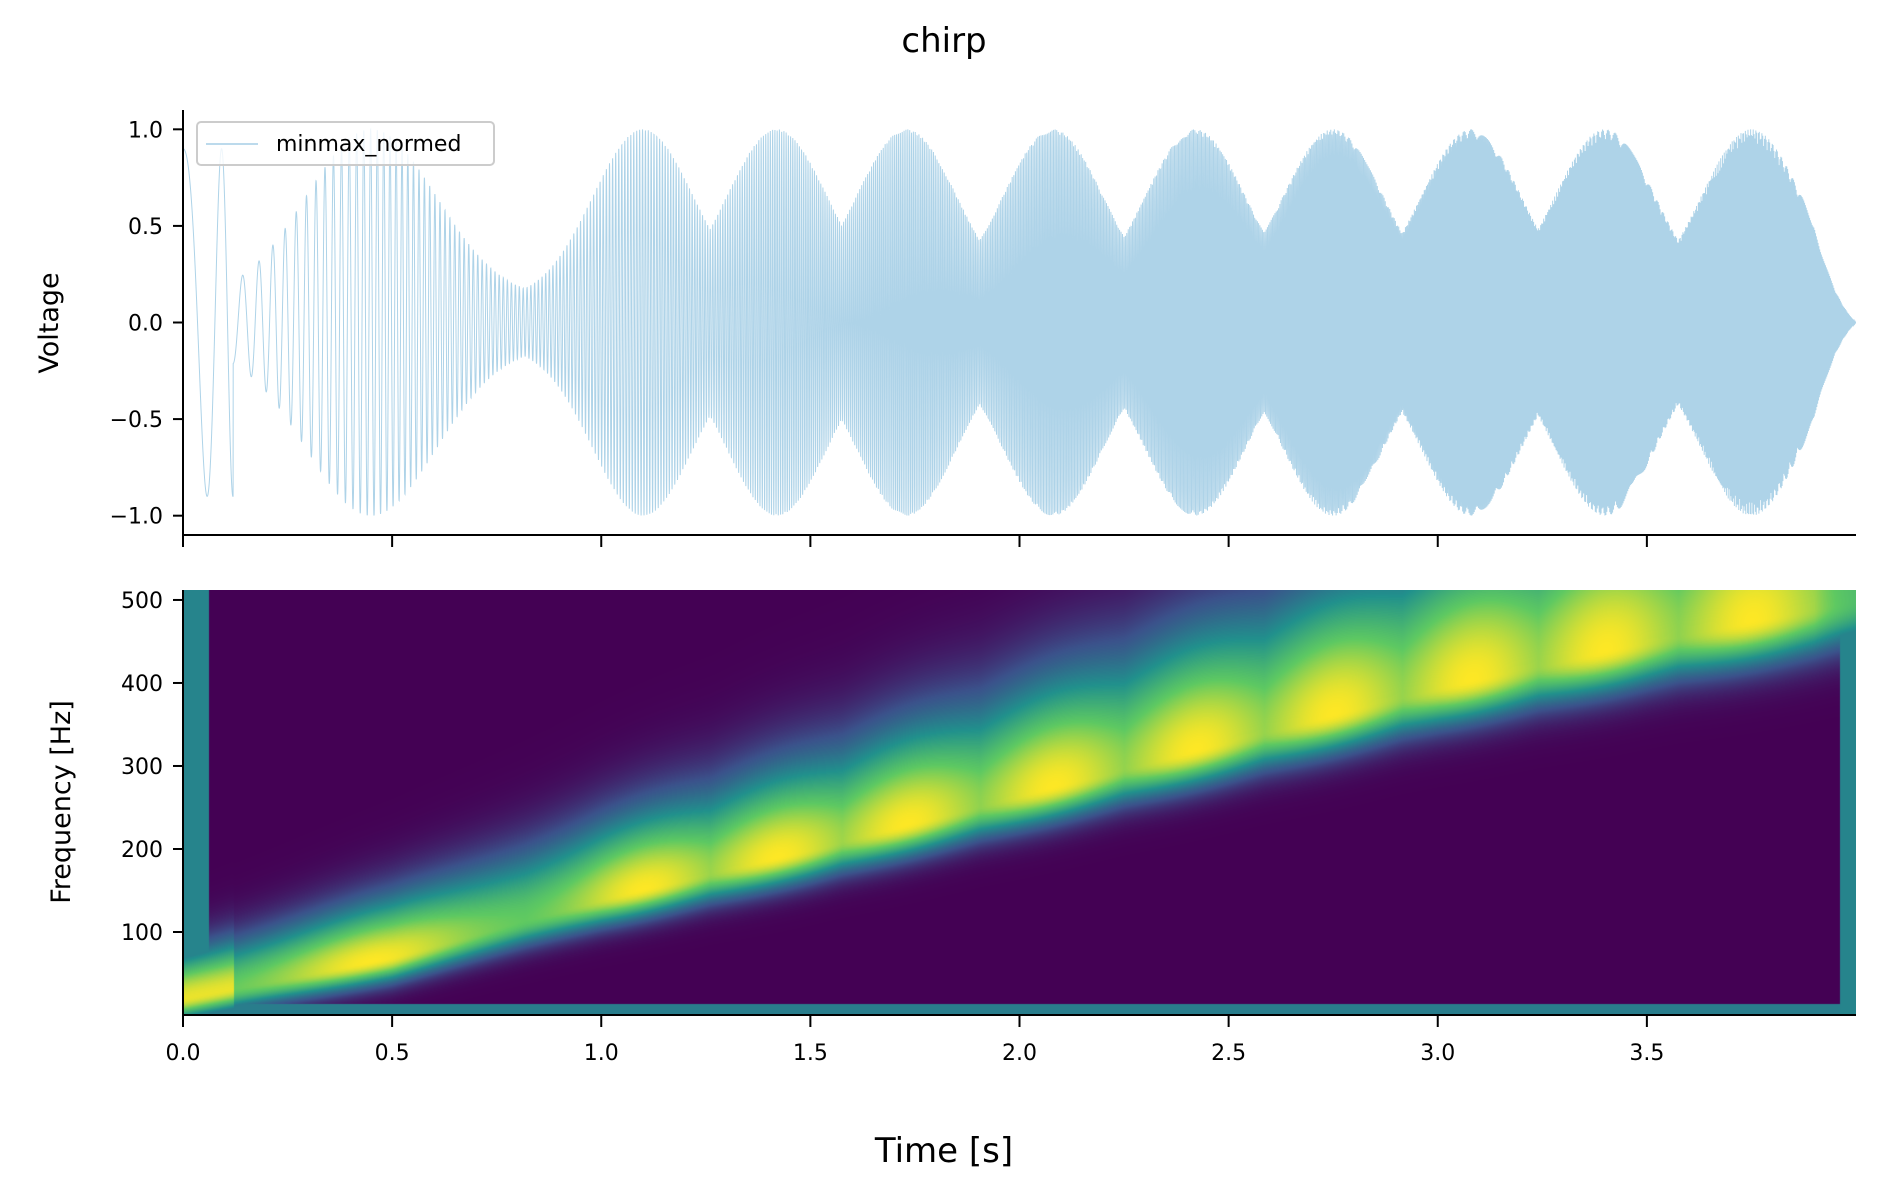 This screenshot has height=1181, width=1889. I want to click on time-x-tick-label: 0.0, so click(183, 1053).